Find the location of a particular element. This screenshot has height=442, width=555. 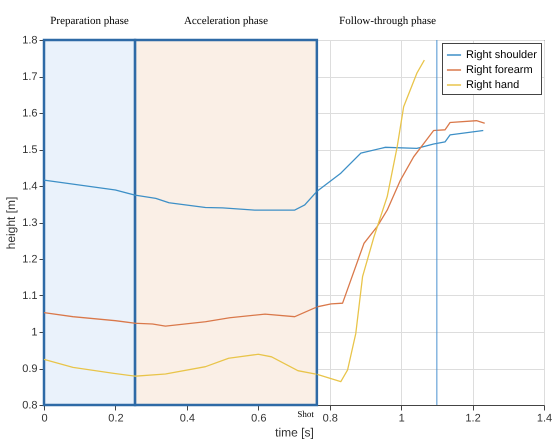

y-tick-label: 0.8 is located at coordinates (30, 406).